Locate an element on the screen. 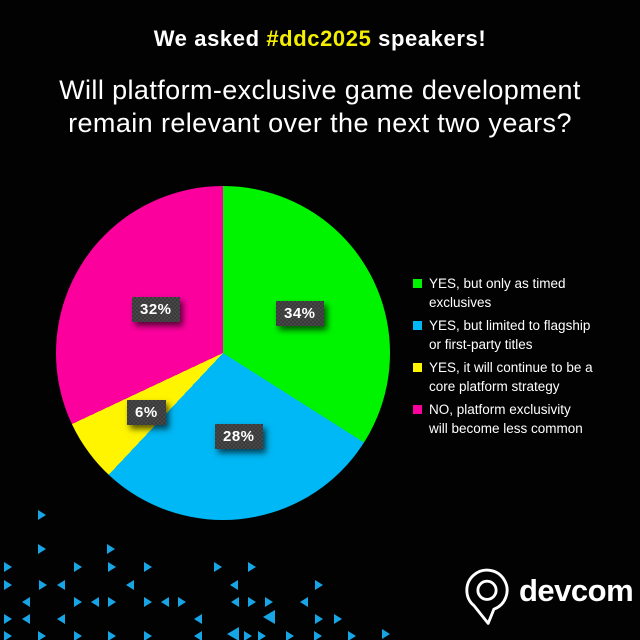  legend-label: YES, but limited to flagship is located at coordinates (510, 325).